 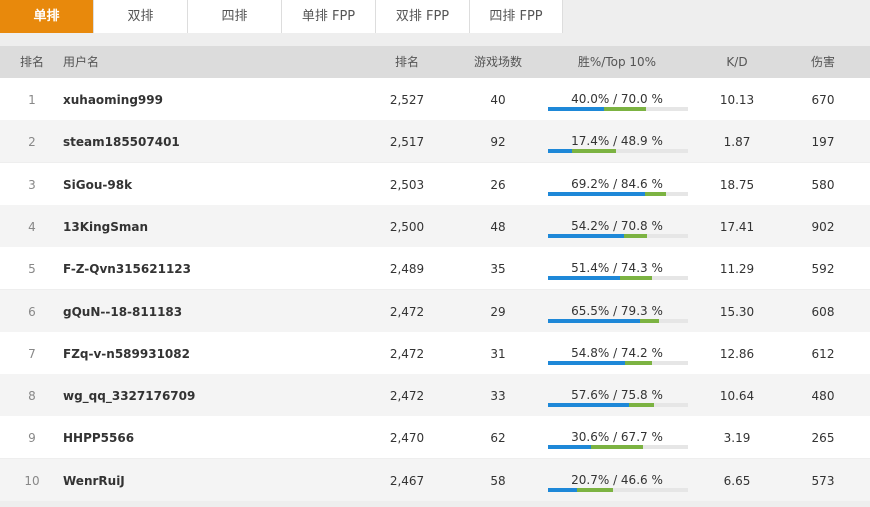 What do you see at coordinates (737, 184) in the screenshot?
I see `kd: 18.75` at bounding box center [737, 184].